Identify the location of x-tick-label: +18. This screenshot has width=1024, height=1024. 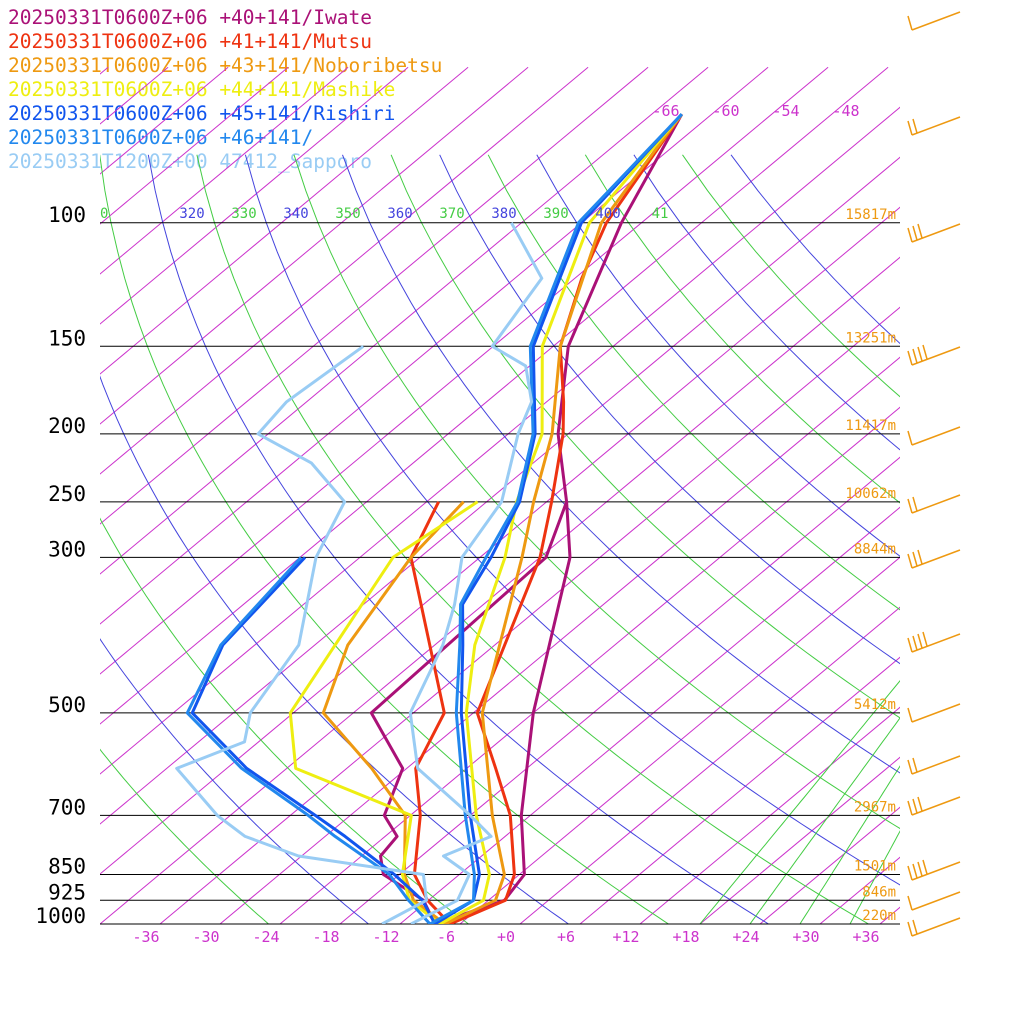
(685, 937).